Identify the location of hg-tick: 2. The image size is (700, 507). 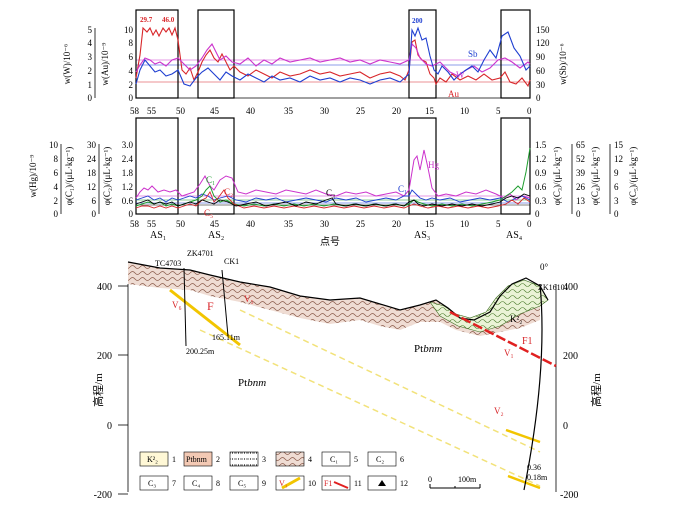
(56, 201).